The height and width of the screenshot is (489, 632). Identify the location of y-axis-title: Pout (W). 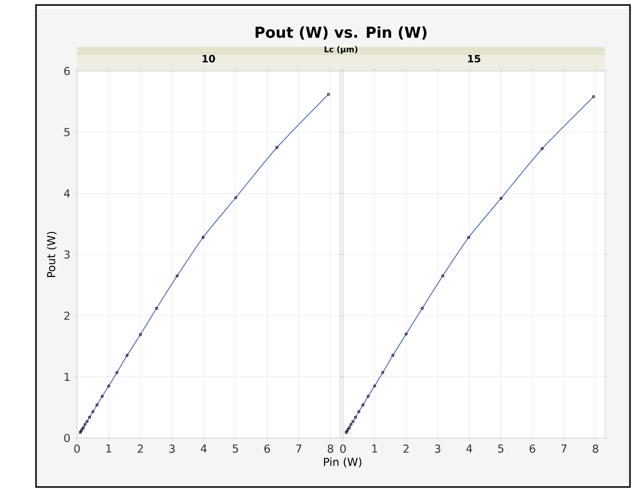
(51, 255).